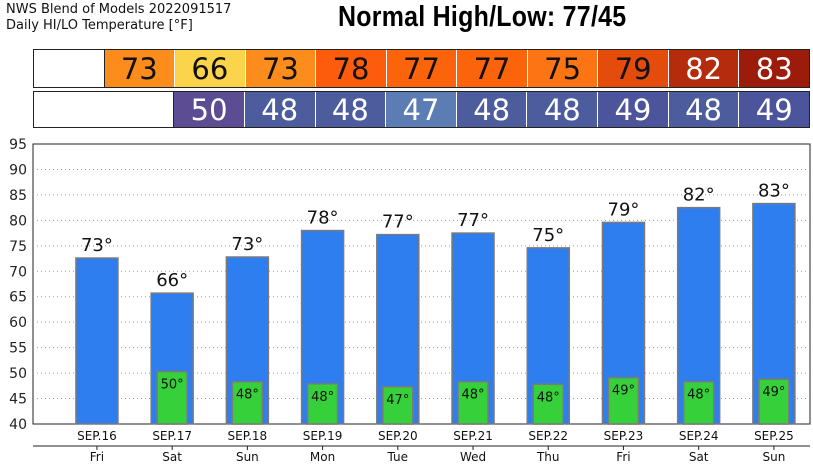 The image size is (813, 465). Describe the element at coordinates (633, 68) in the screenshot. I see `high-temp-cell: 79` at that location.